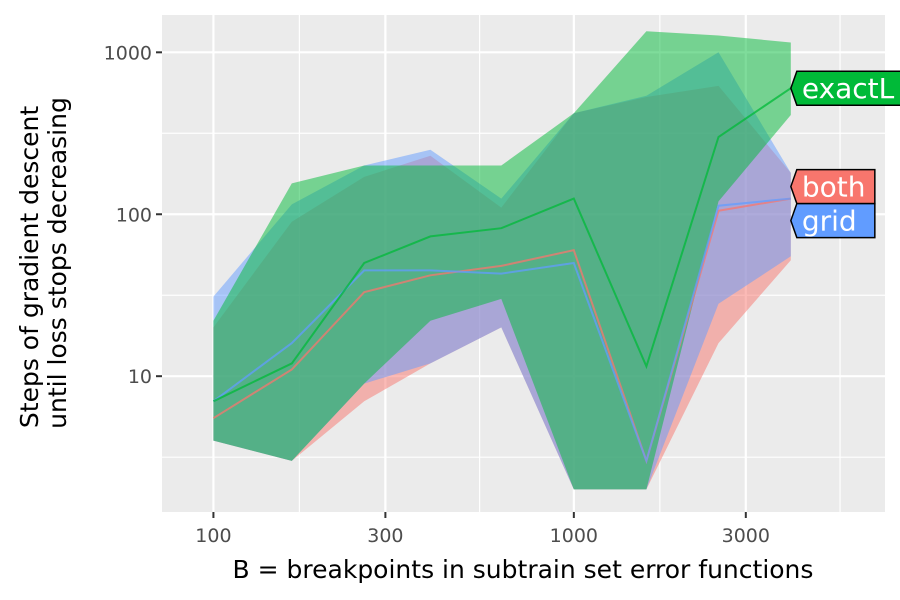 Image resolution: width=900 pixels, height=600 pixels. What do you see at coordinates (57, 263) in the screenshot?
I see `y-axis-title-line2: until loss stops decreasing` at bounding box center [57, 263].